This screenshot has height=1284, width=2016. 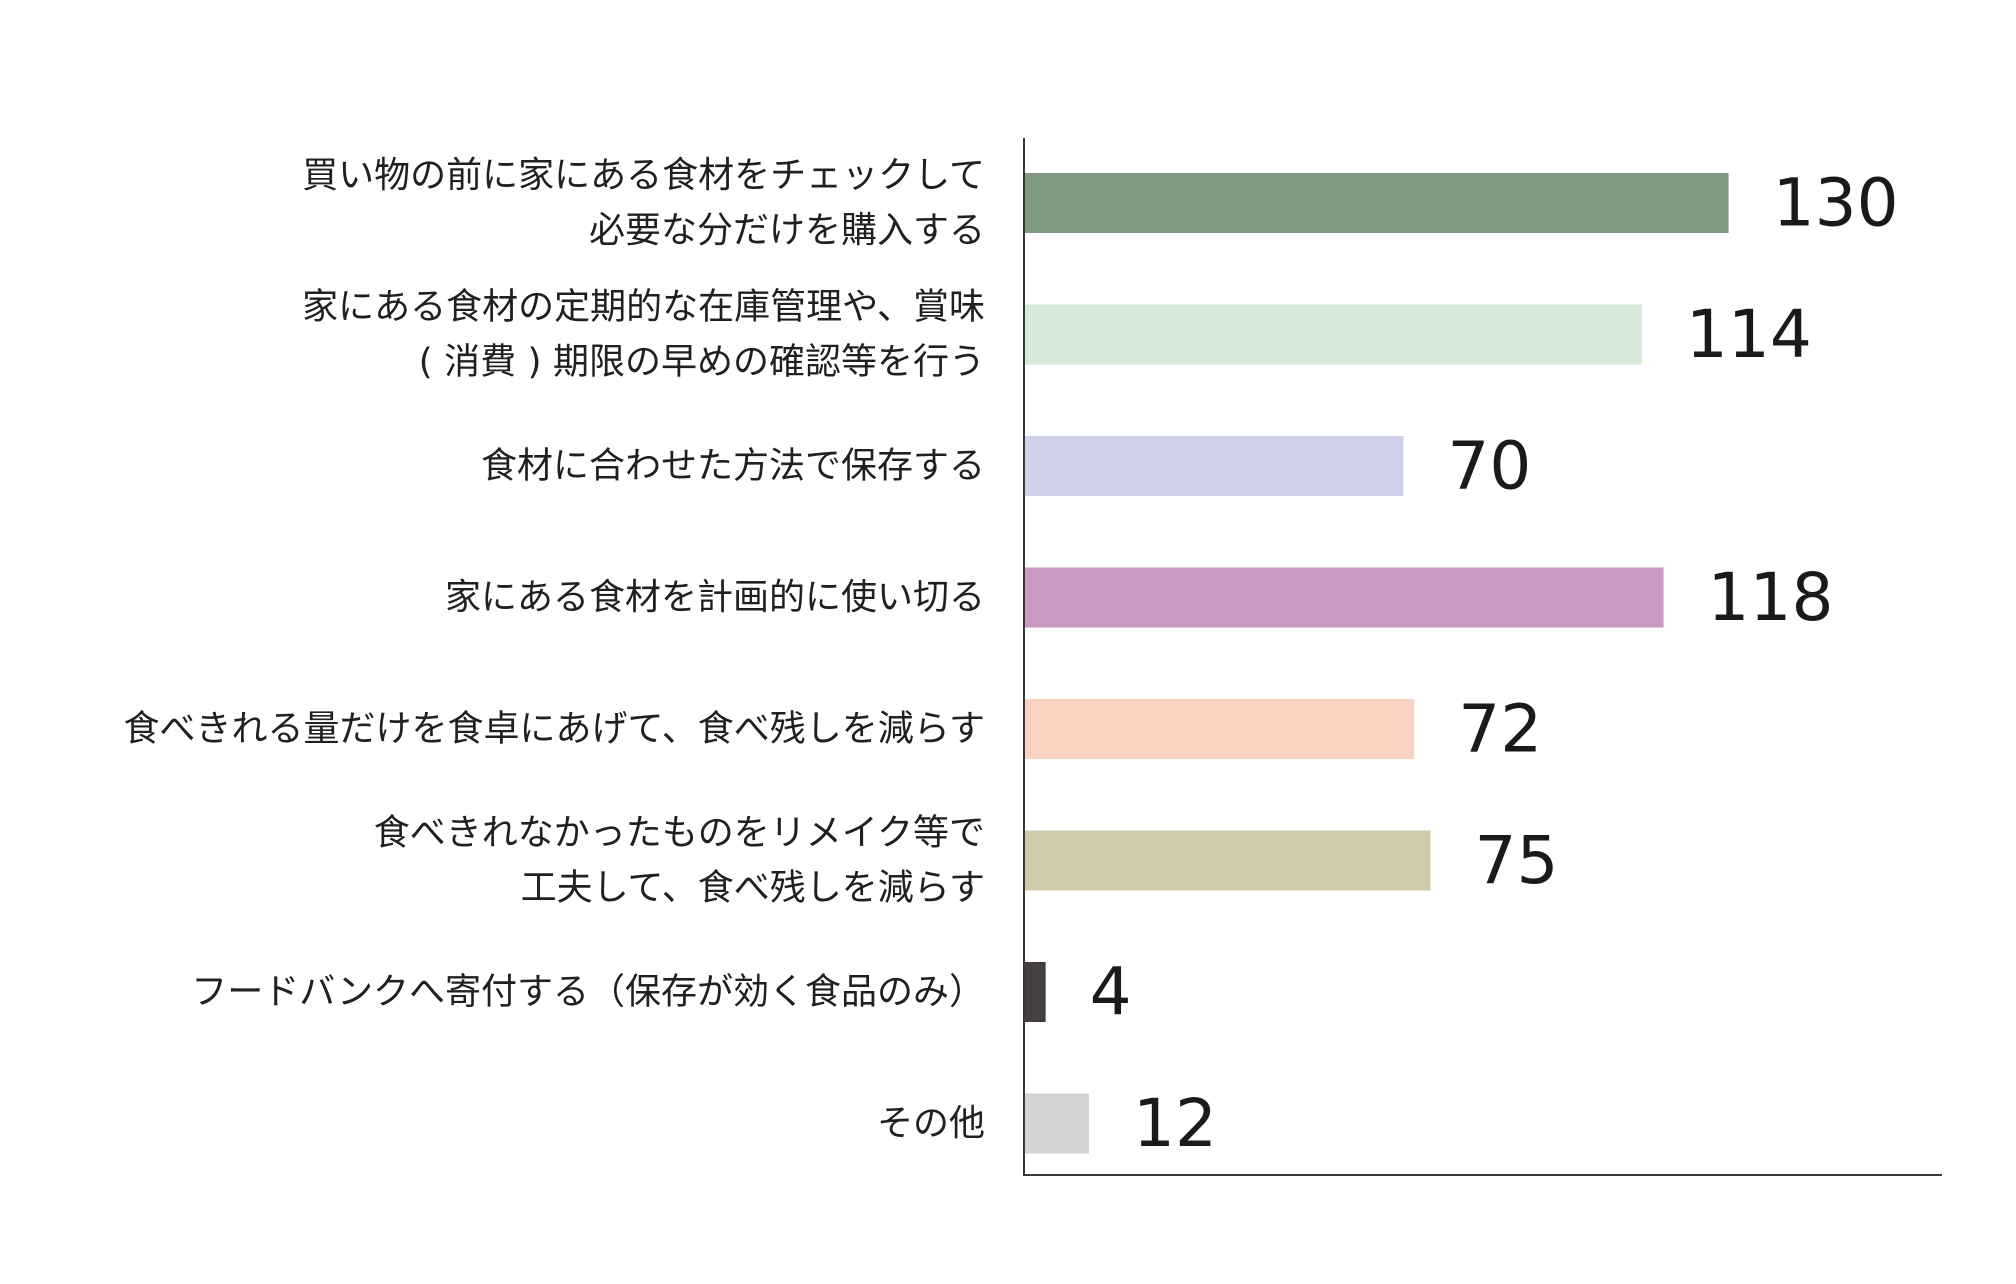 What do you see at coordinates (1836, 203) in the screenshot?
I see `value-label-1: 130` at bounding box center [1836, 203].